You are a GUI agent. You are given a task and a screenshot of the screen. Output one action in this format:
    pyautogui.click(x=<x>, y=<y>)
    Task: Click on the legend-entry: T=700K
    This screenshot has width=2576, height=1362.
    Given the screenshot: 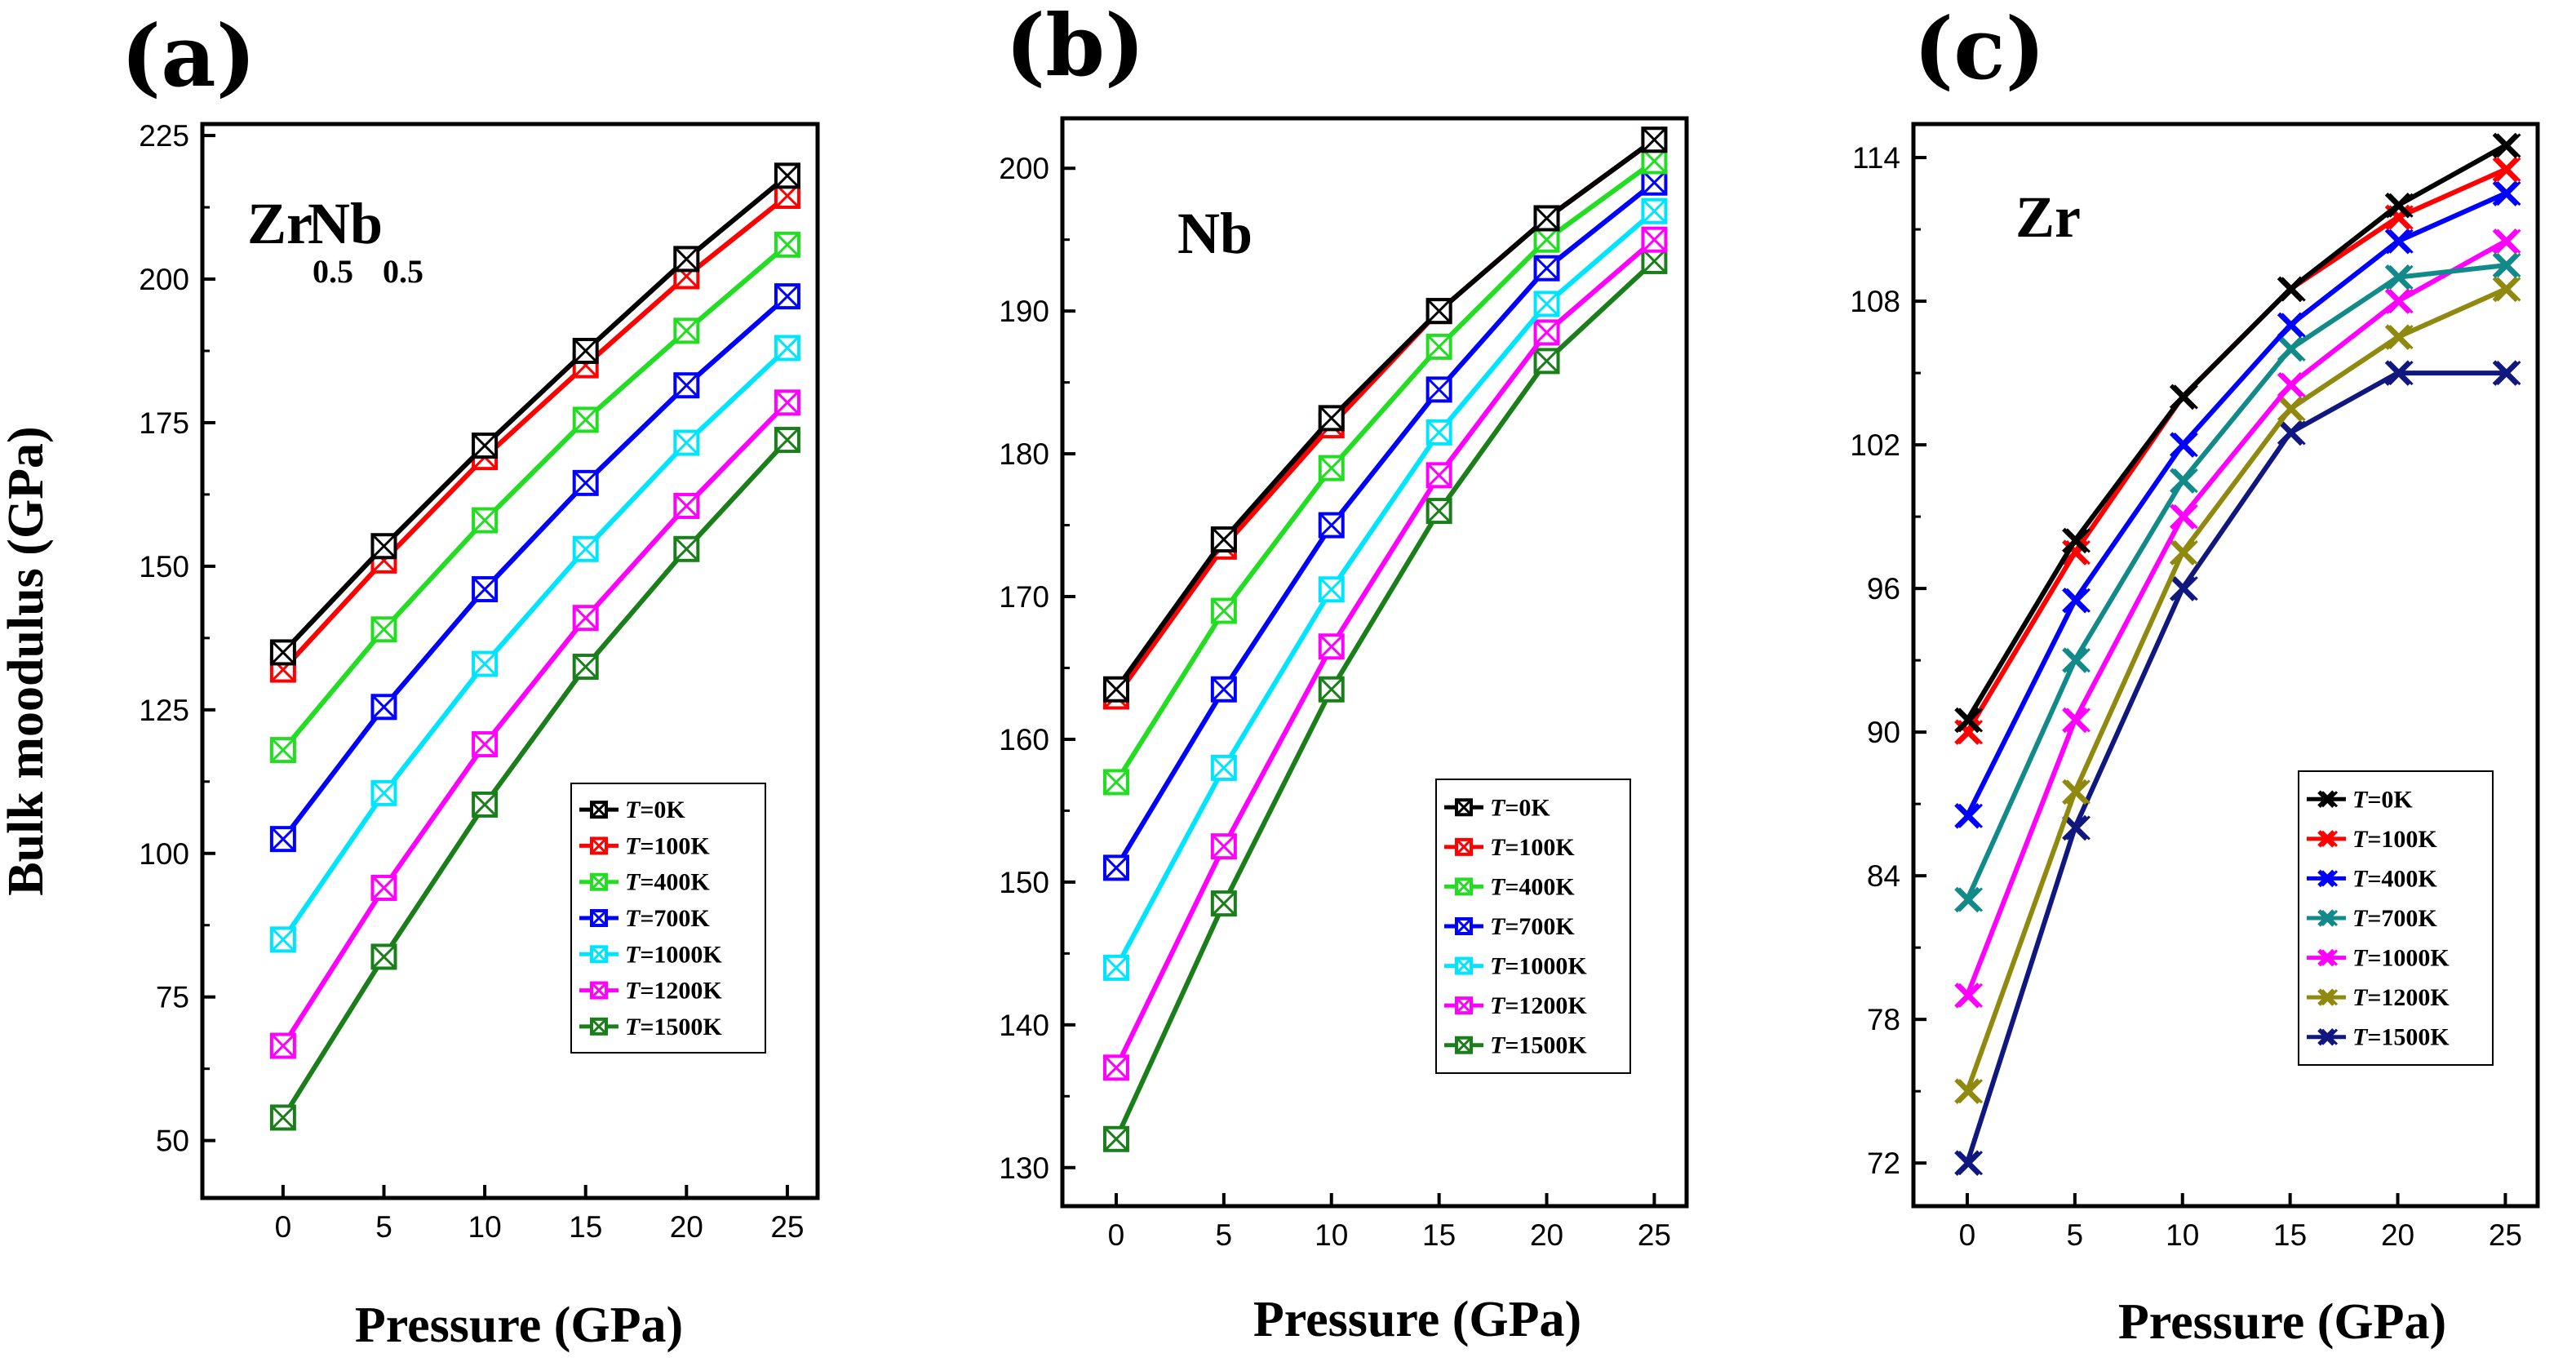 What is the action you would take?
    pyautogui.click(x=2372, y=918)
    